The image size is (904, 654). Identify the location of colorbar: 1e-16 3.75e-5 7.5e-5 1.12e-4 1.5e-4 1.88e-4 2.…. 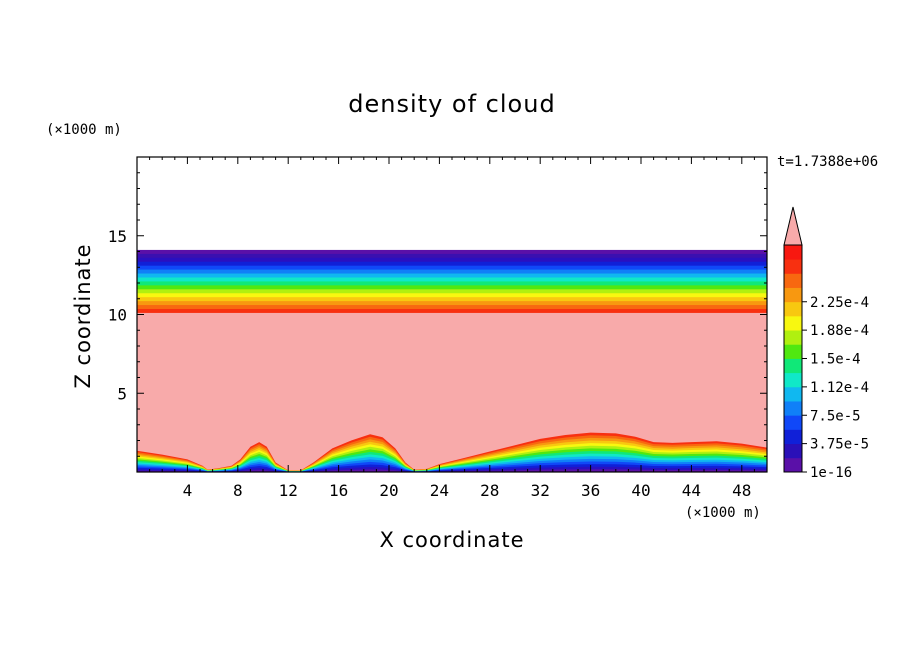
(826, 343).